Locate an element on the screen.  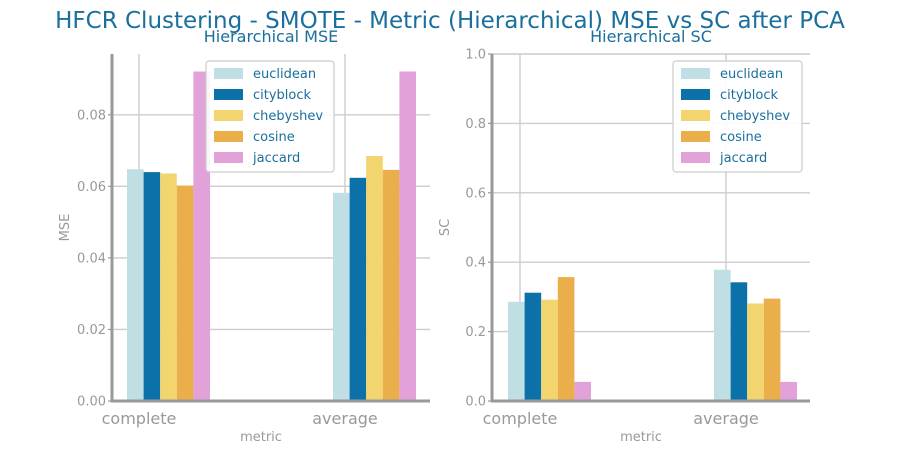
y-axis-label: SC is located at coordinates (445, 227).